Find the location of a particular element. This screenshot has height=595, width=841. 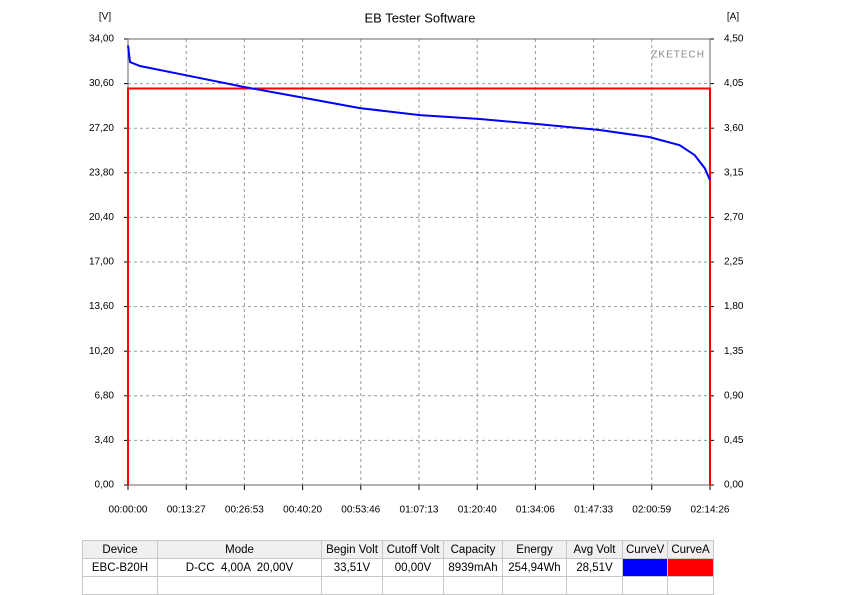

column-header: Device is located at coordinates (120, 549).